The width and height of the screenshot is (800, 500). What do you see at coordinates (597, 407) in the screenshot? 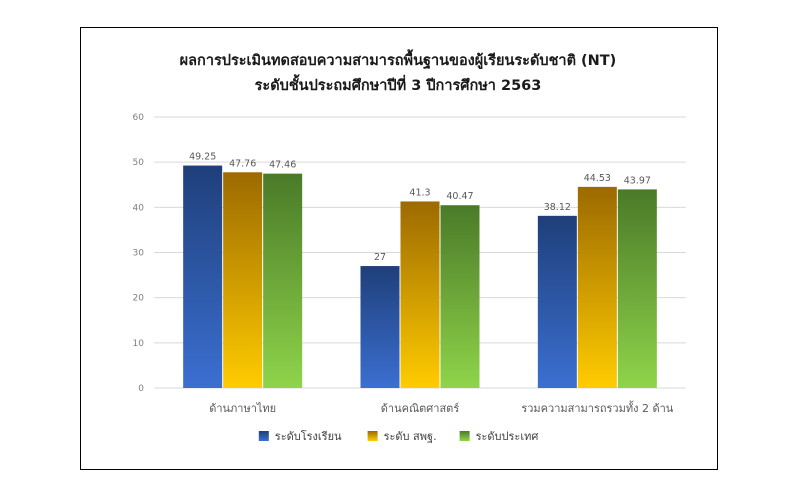
I see `x-category-label: รวมความสามารถรวมทั้ง 2 ด้าน` at bounding box center [597, 407].